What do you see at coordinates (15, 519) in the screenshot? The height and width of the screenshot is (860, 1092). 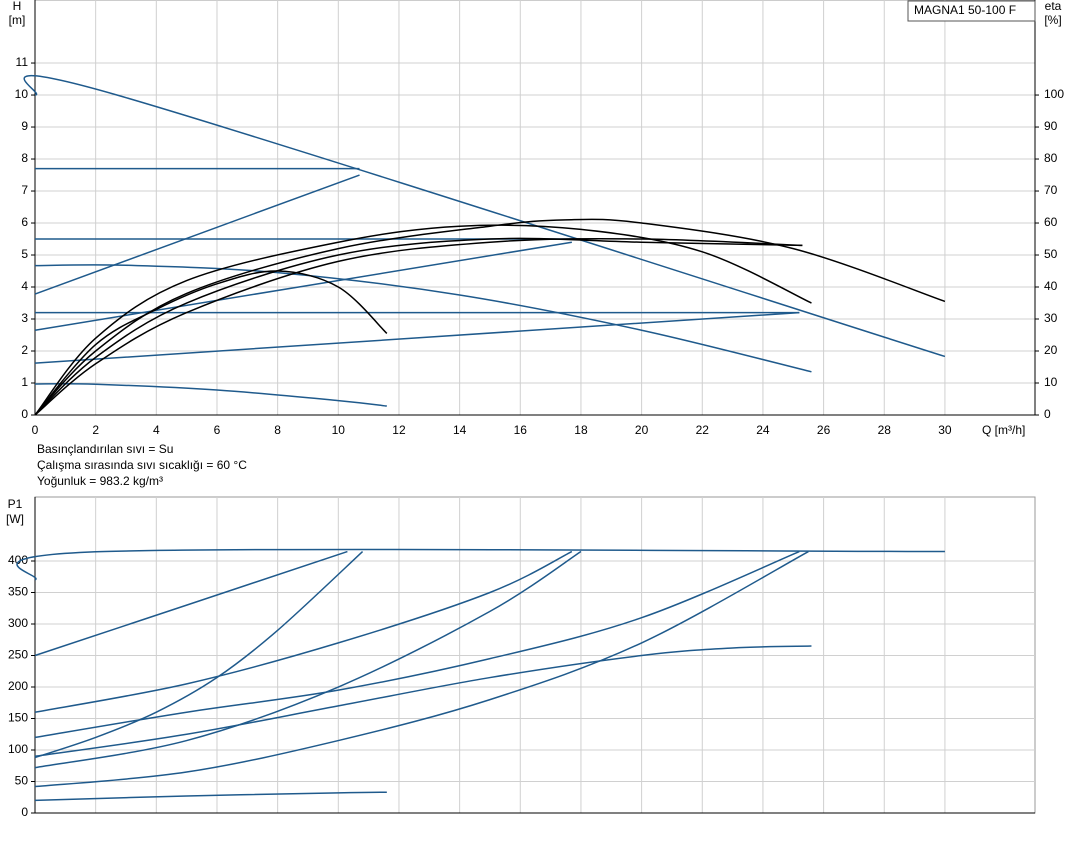 I see `y-unit: [W]` at bounding box center [15, 519].